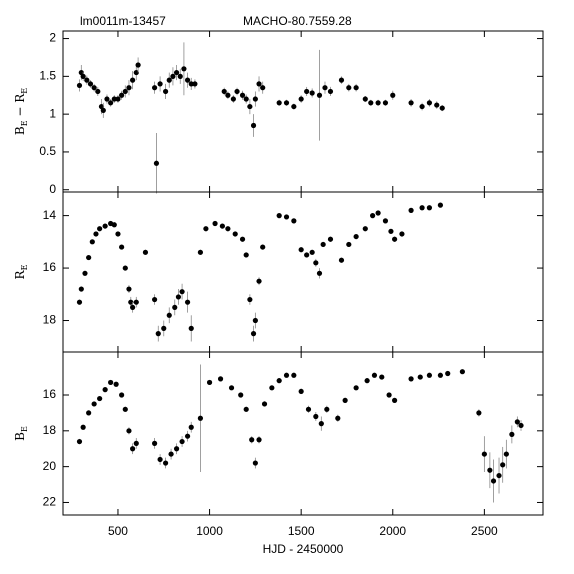 Image resolution: width=574 pixels, height=574 pixels. I want to click on x-axis-label: HJD - 2450000, so click(303, 549).